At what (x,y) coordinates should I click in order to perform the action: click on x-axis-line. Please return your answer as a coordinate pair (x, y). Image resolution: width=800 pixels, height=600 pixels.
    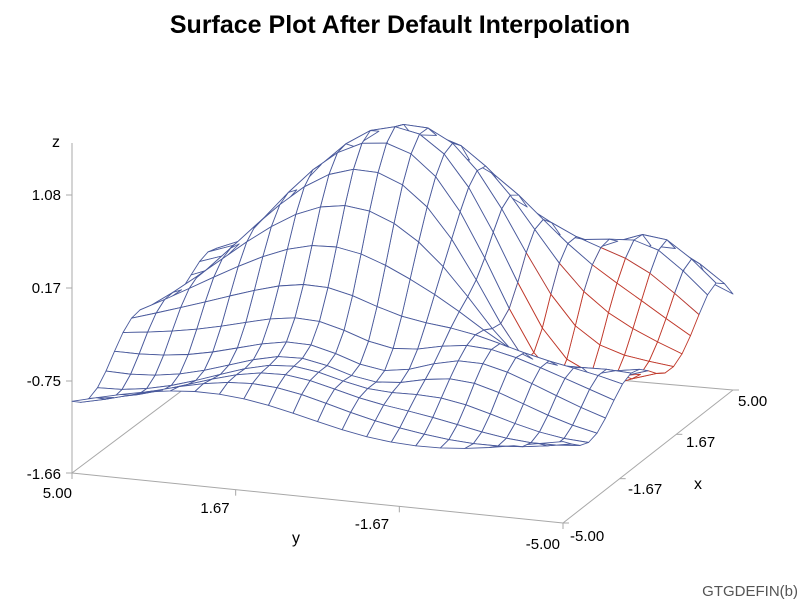
    Looking at the image, I should click on (648, 456).